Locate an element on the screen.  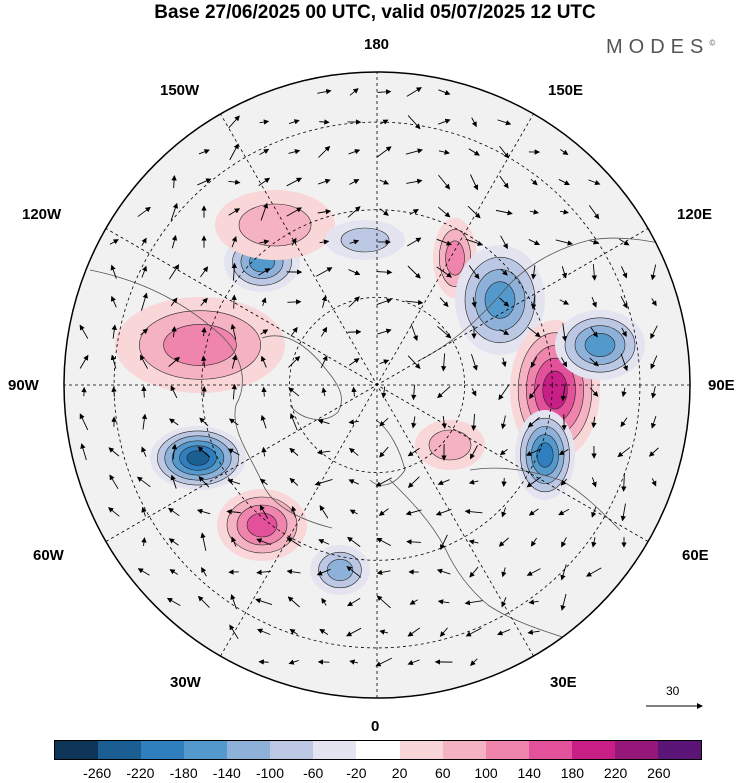
colorbar-tick-label: -260 is located at coordinates (97, 773).